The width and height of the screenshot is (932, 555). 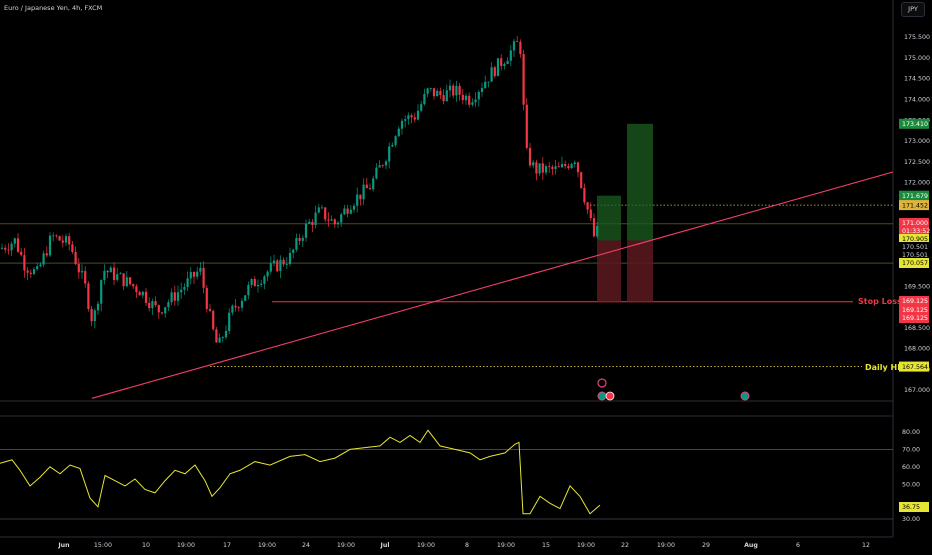 I want to click on price-tick: 168.000, so click(x=917, y=349).